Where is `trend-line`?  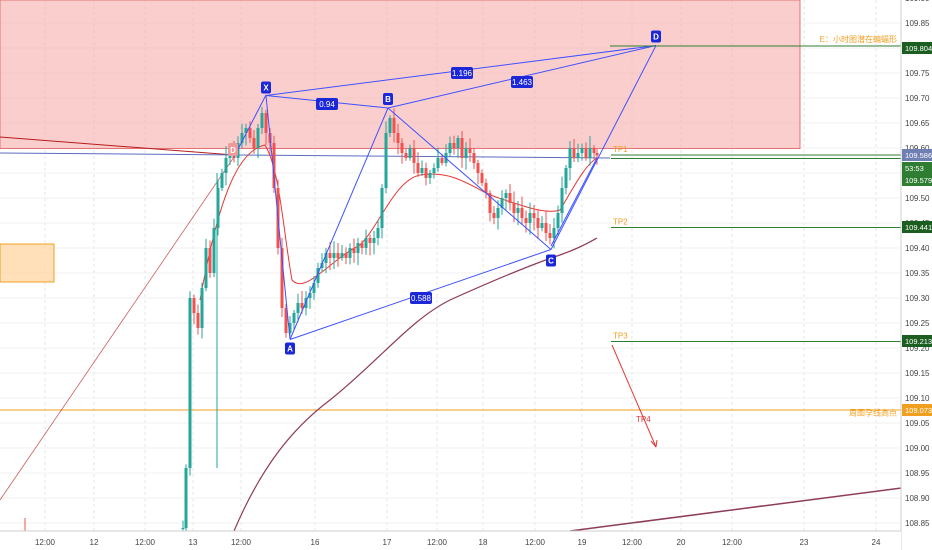
trend-line is located at coordinates (117, 146).